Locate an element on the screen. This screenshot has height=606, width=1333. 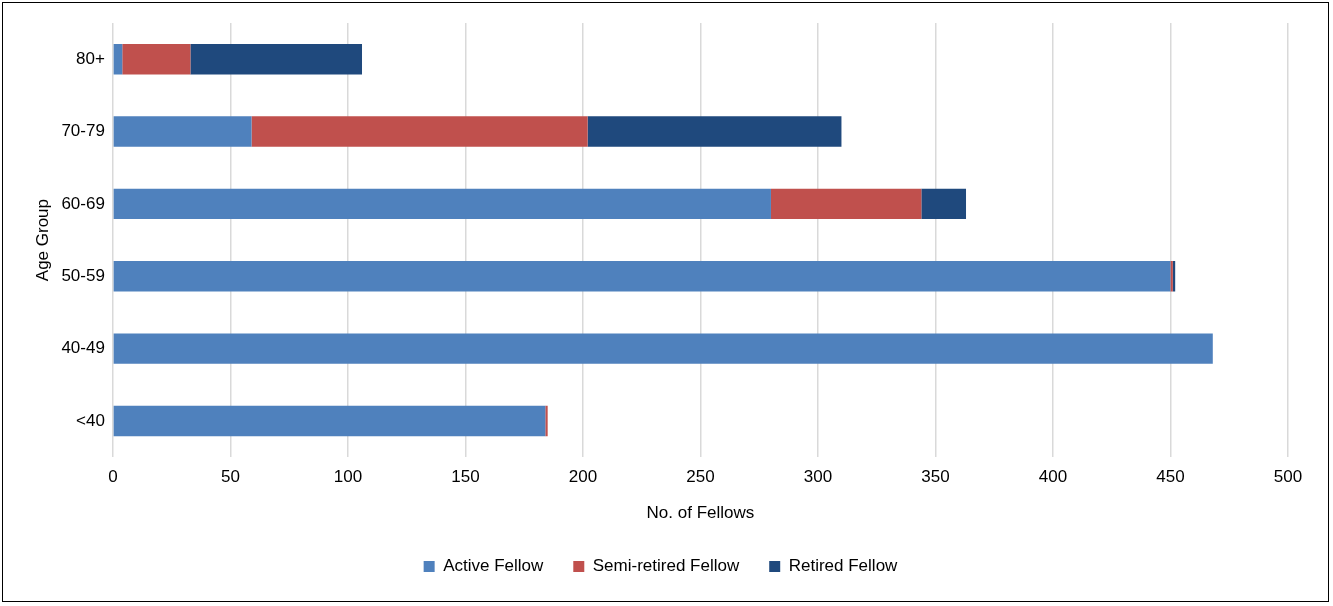
y-tick-label: 40-49 is located at coordinates (83, 348).